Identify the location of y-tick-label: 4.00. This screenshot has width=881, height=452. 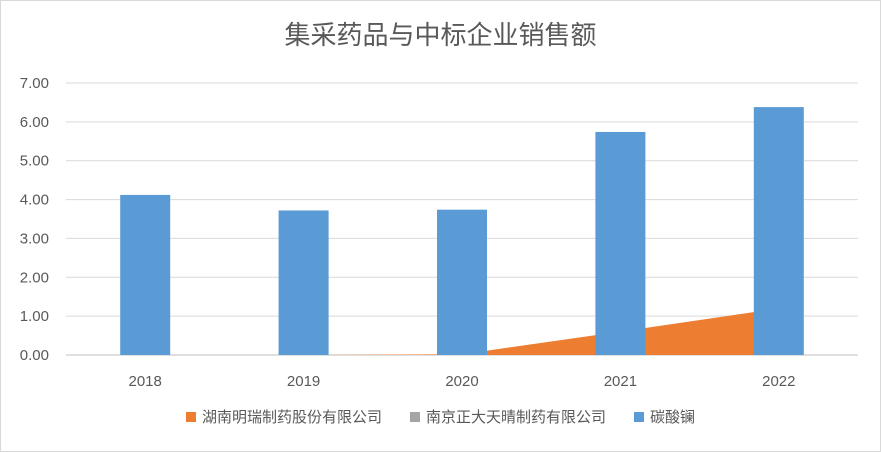
(34, 200).